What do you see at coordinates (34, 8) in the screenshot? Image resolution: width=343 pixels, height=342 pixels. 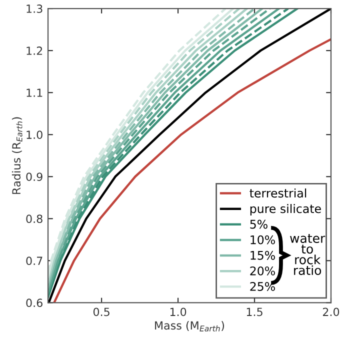 I see `y-tick-label: 1.3` at bounding box center [34, 8].